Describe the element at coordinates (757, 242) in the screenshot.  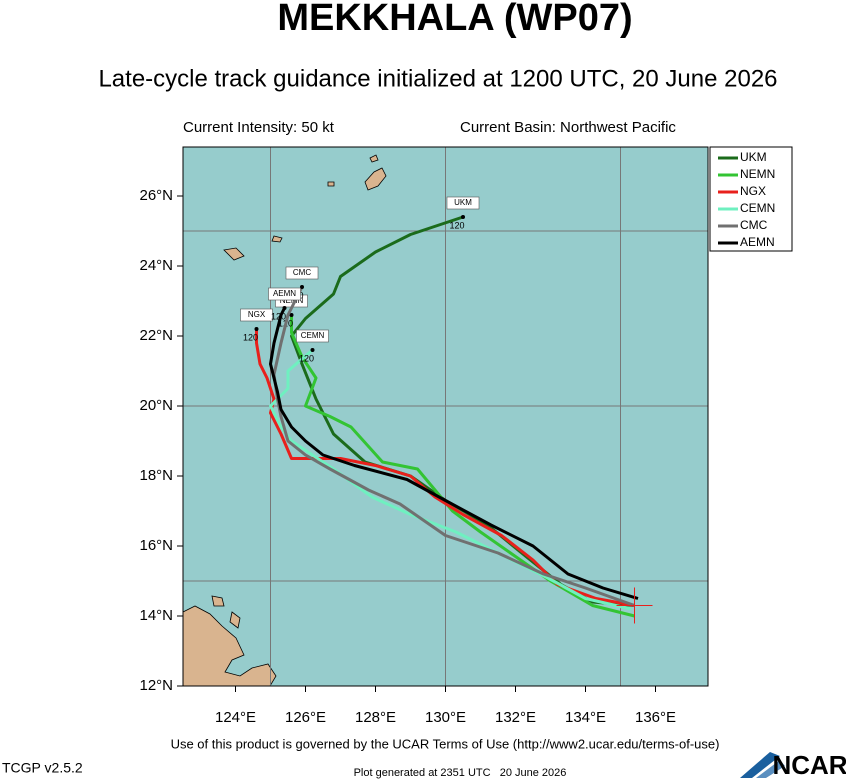
I see `legend-label: AEMN` at that location.